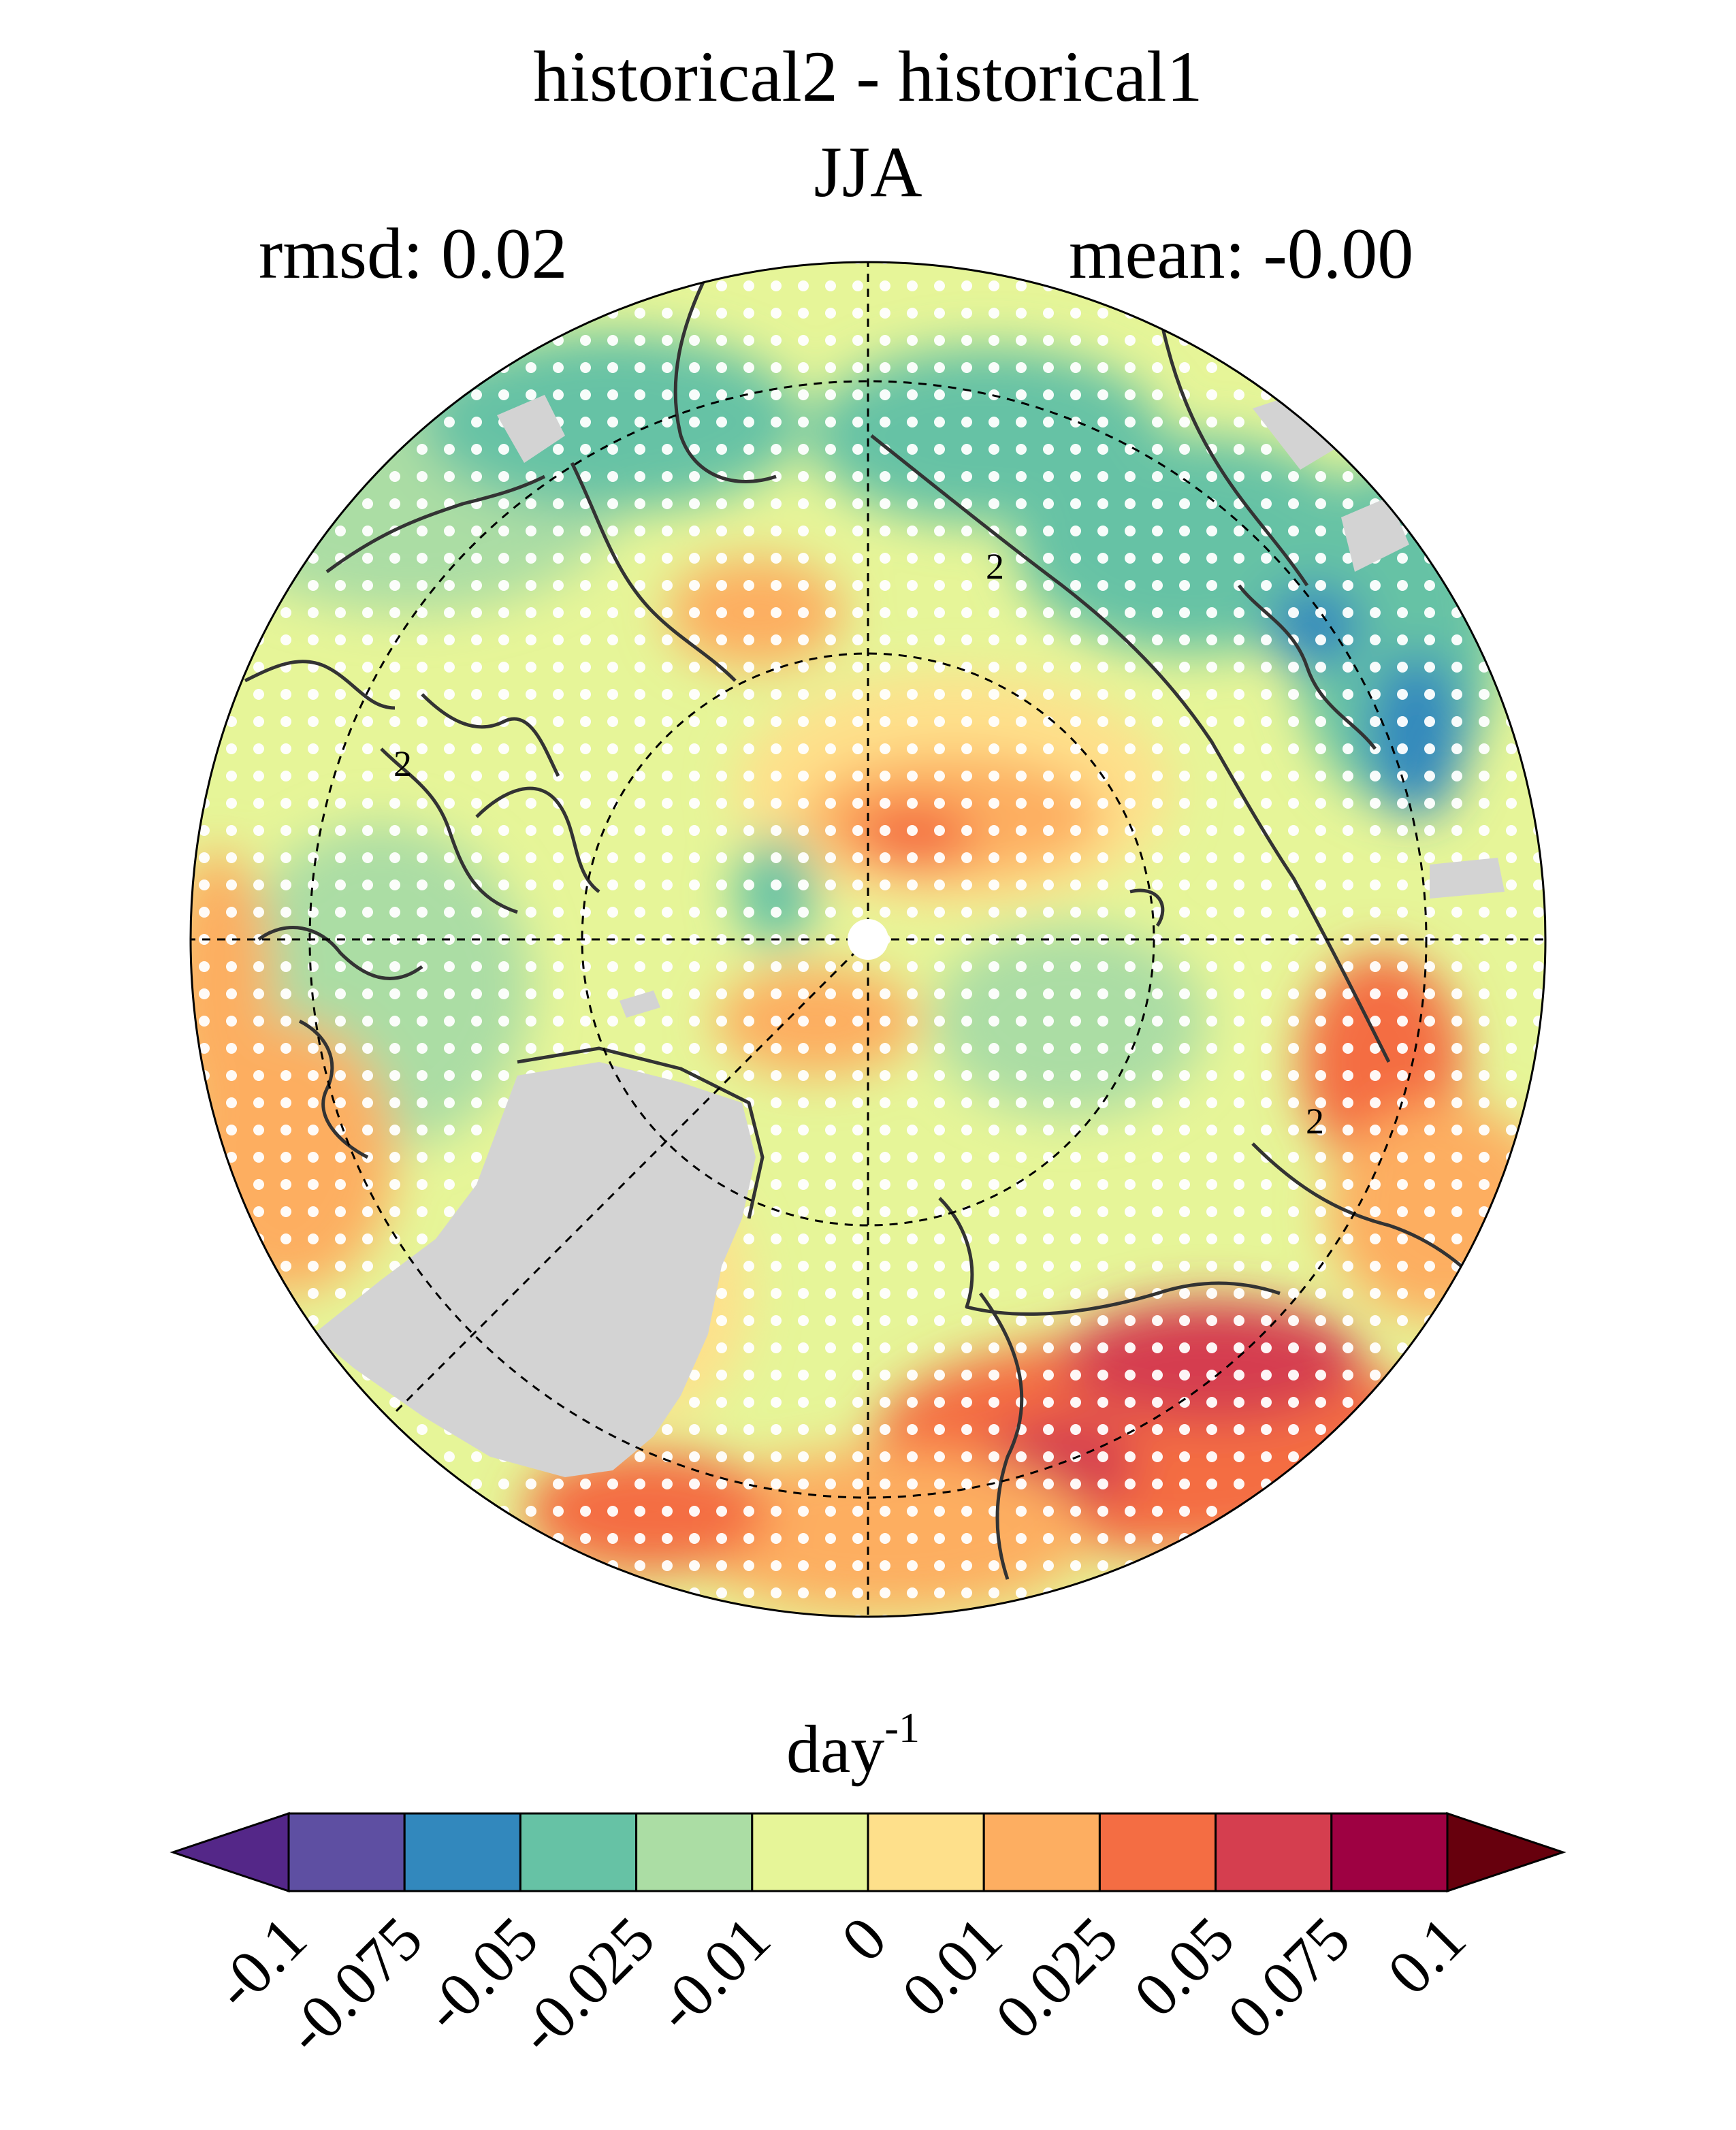  What do you see at coordinates (230, 1852) in the screenshot?
I see `colorbar-under-arrow` at bounding box center [230, 1852].